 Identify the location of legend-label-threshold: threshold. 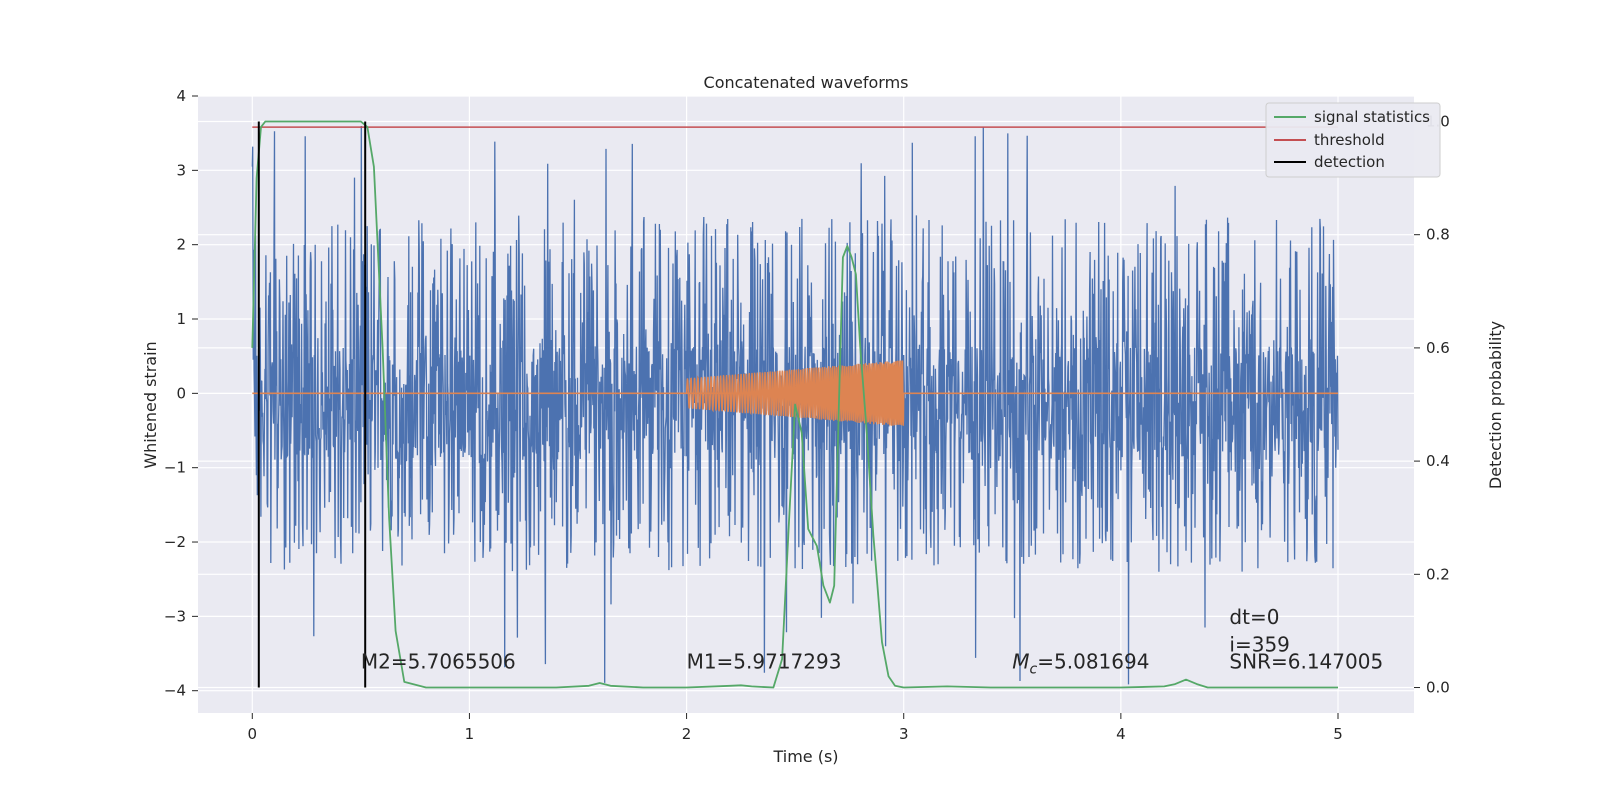
(1349, 140).